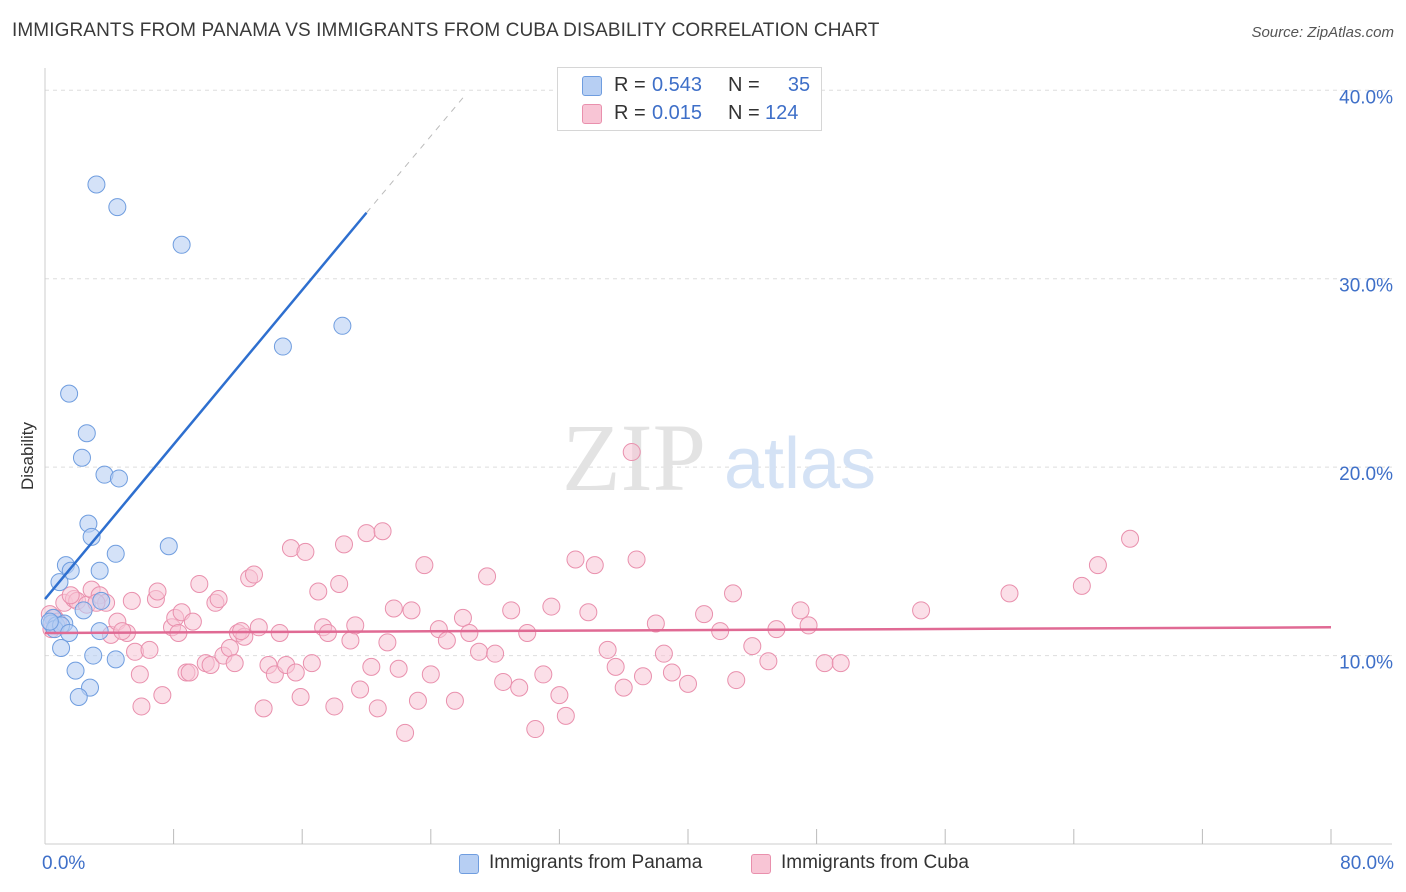 Image resolution: width=1406 pixels, height=892 pixels. What do you see at coordinates (64, 863) in the screenshot?
I see `x-tick-label-min: 0.0%` at bounding box center [64, 863].